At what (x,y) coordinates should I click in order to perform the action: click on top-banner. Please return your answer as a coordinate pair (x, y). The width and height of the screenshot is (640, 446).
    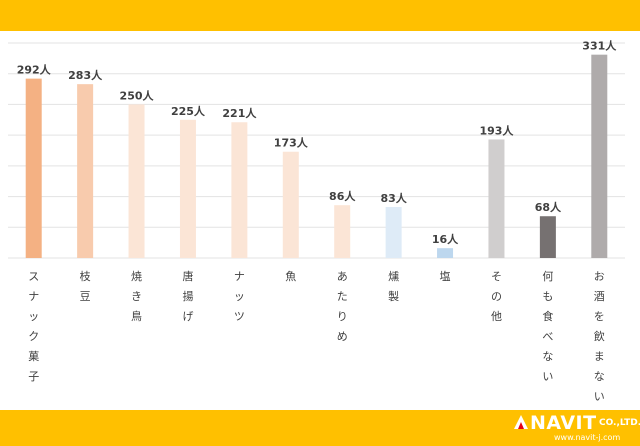
    Looking at the image, I should click on (320, 15).